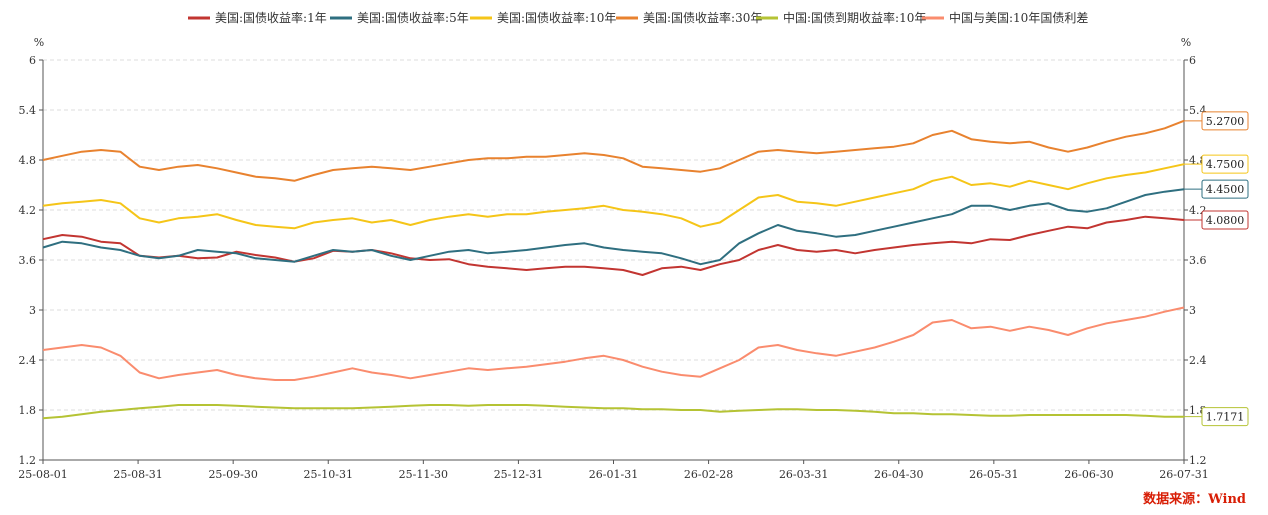 The width and height of the screenshot is (1268, 515). Describe the element at coordinates (702, 17) in the screenshot. I see `legend-item-label: 美国:国债收益率:30年` at that location.